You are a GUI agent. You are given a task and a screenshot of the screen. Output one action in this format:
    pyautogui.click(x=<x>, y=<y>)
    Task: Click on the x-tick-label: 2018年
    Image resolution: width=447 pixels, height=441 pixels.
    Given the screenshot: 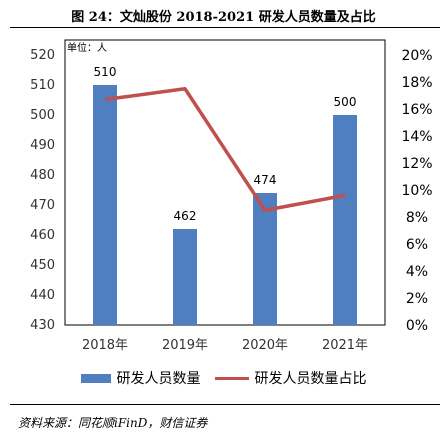 What is the action you would take?
    pyautogui.click(x=105, y=345)
    